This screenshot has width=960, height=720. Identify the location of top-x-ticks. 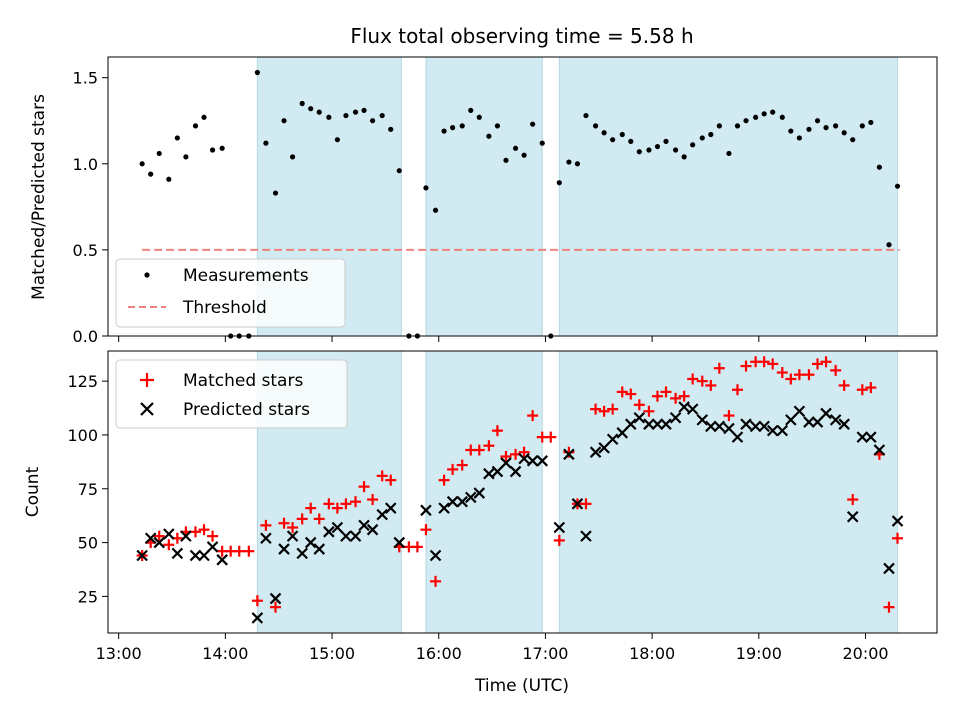
(492, 339).